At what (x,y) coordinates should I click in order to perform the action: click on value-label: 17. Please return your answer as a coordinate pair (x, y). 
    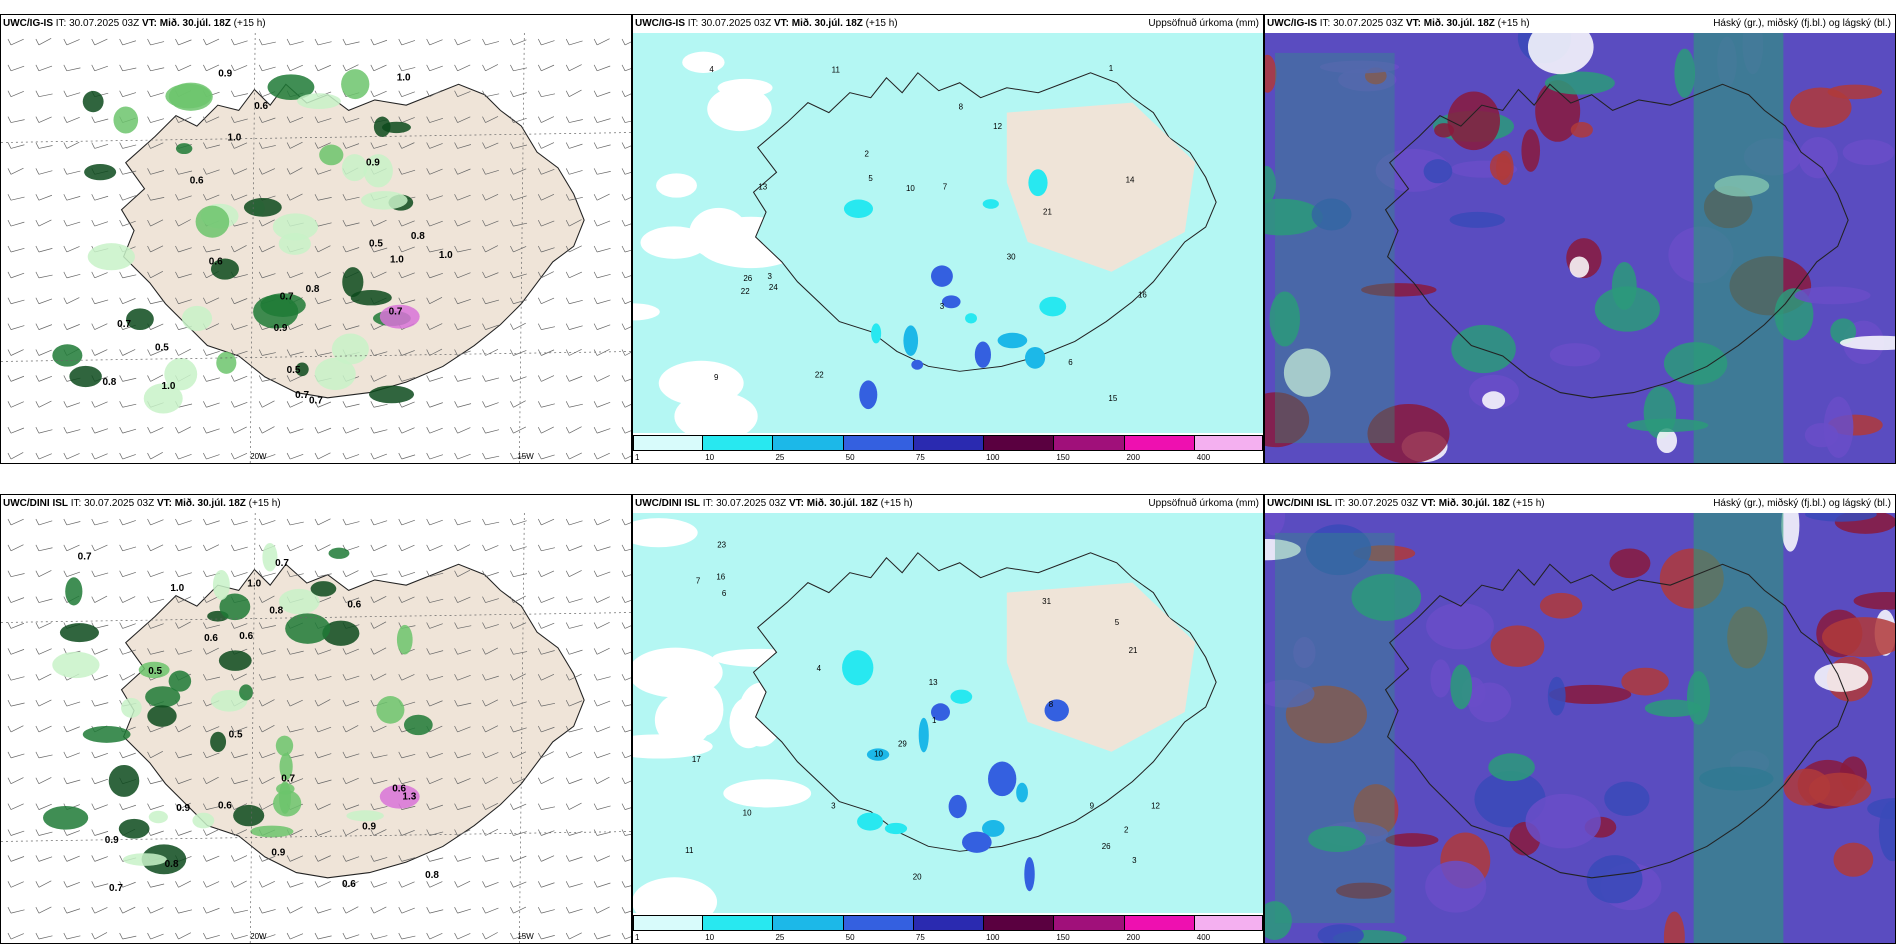
    Looking at the image, I should click on (696, 759).